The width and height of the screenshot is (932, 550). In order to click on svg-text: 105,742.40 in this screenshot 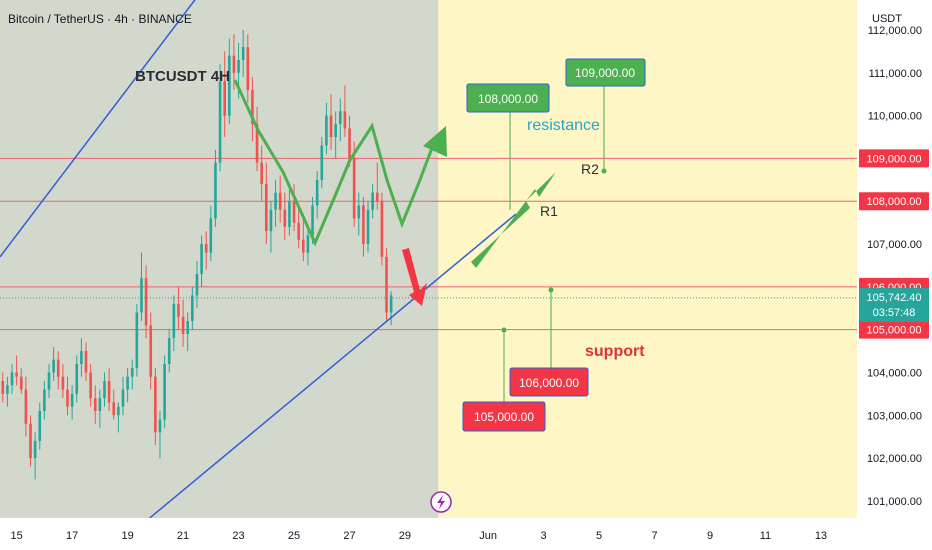, I will do `click(893, 298)`.